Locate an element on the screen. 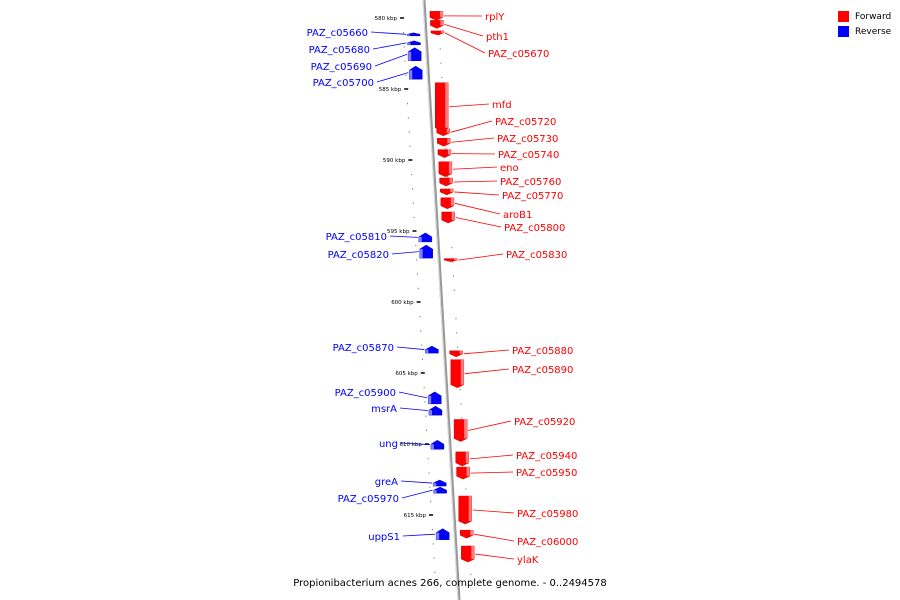 The width and height of the screenshot is (900, 600). gene-feature-shade-rply is located at coordinates (441, 14).